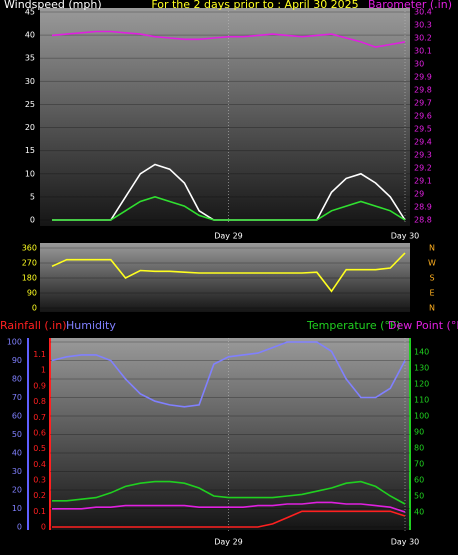 This screenshot has width=458, height=555. Describe the element at coordinates (30, 12) in the screenshot. I see `y-tick-label: 45` at that location.